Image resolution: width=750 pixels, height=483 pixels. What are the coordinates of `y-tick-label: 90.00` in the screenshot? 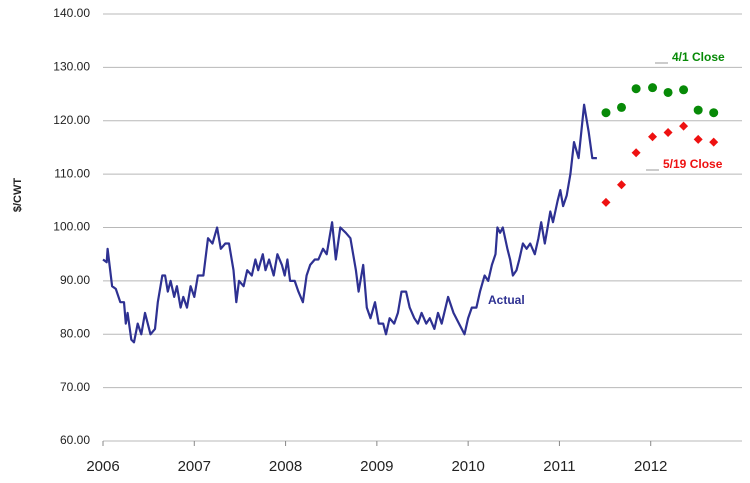 It's located at (75, 280).